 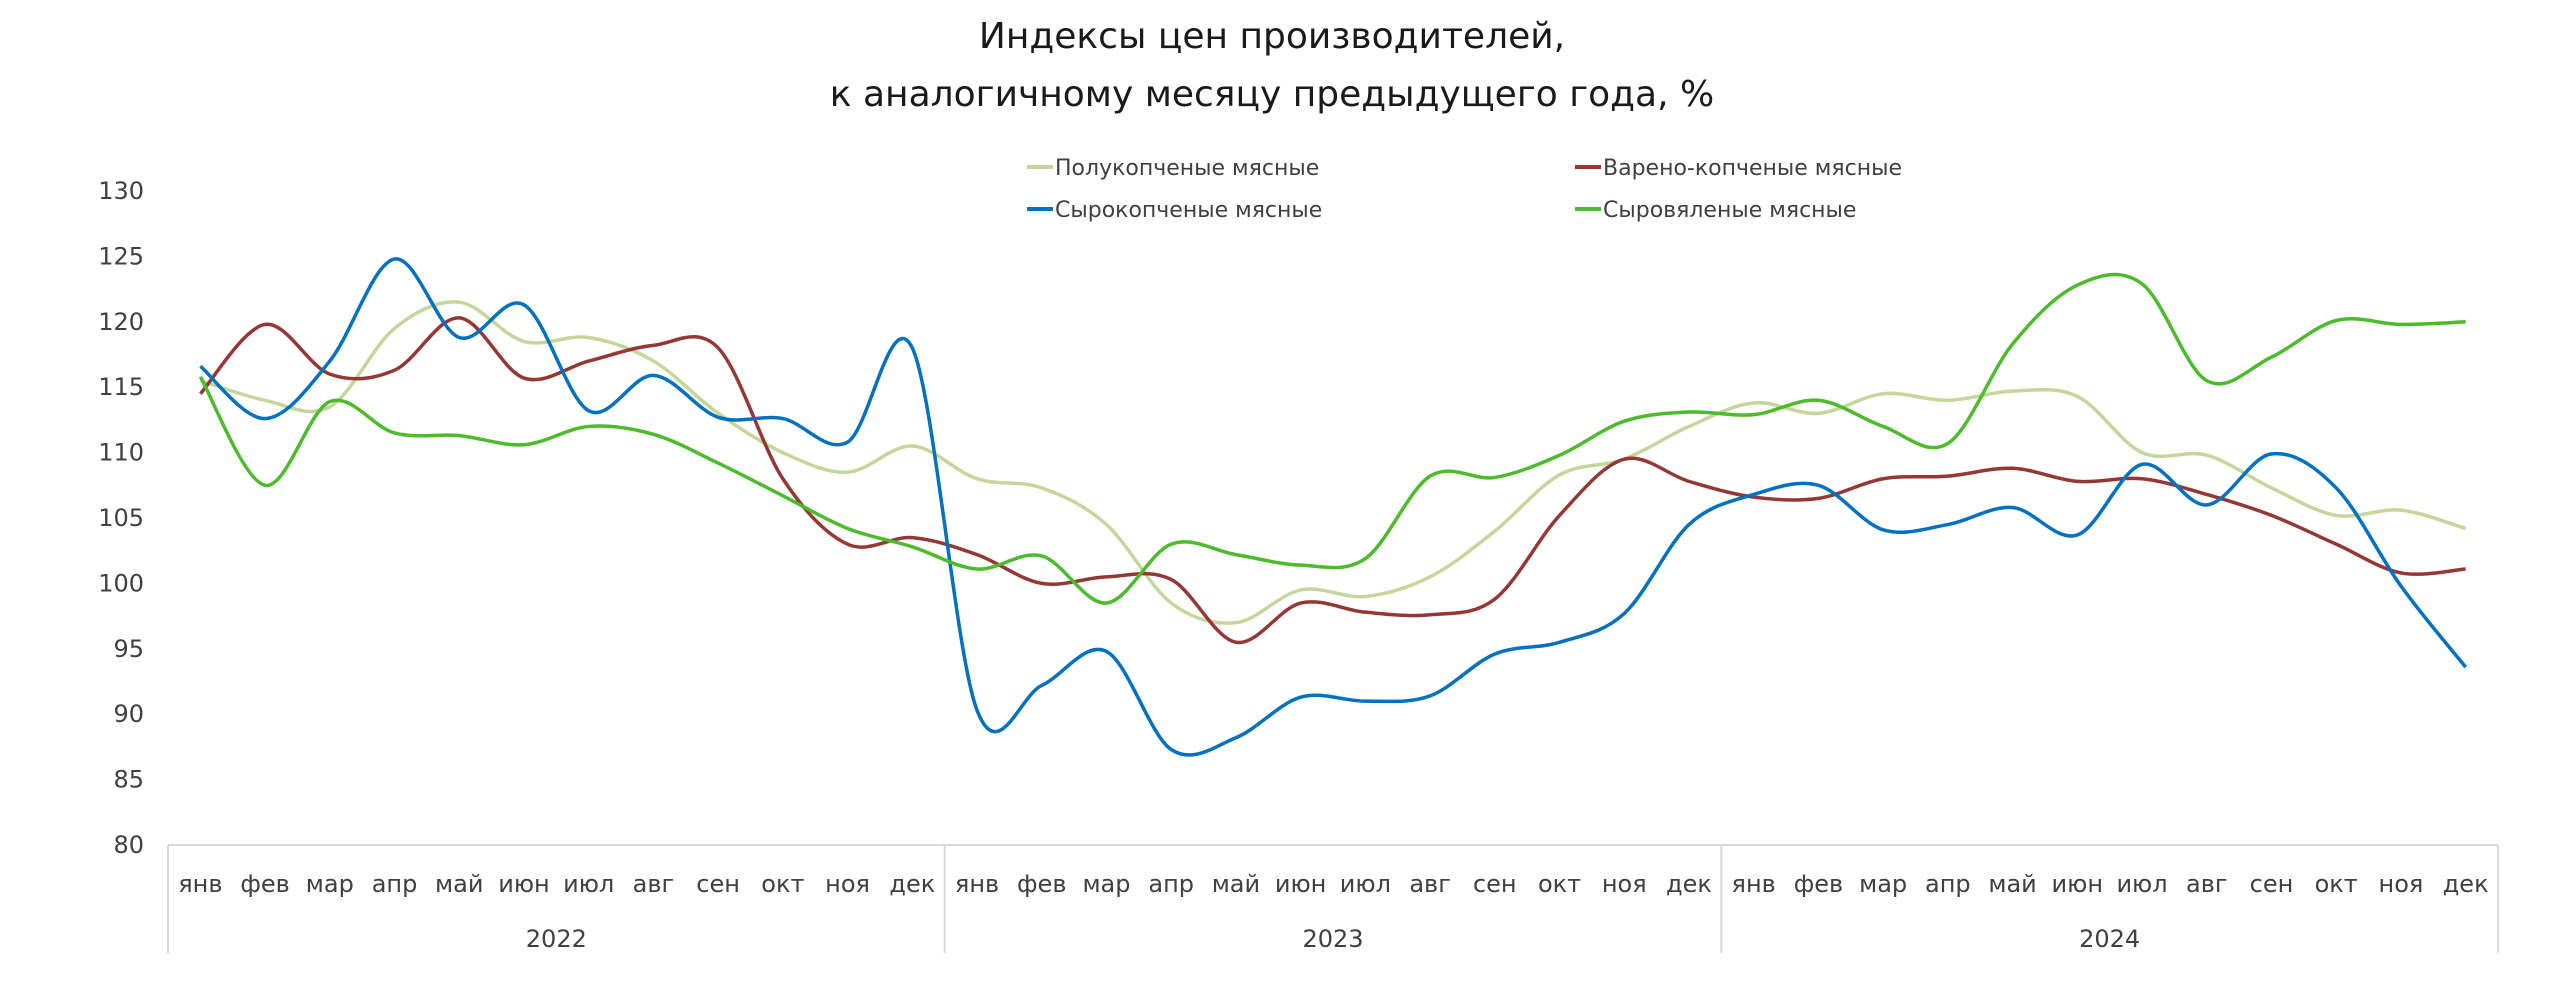 What do you see at coordinates (2109, 939) in the screenshot?
I see `x-tick-label-year: 2024` at bounding box center [2109, 939].